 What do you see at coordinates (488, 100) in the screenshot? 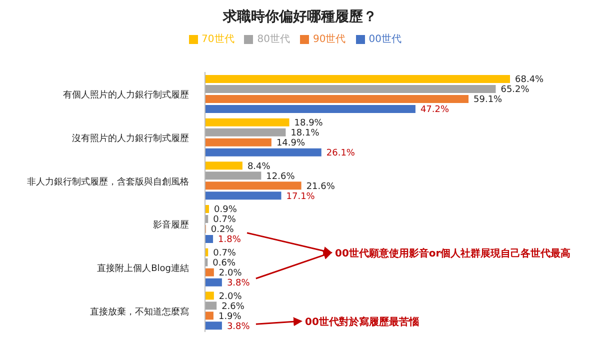
I see `data-label: 59.1%` at bounding box center [488, 100].